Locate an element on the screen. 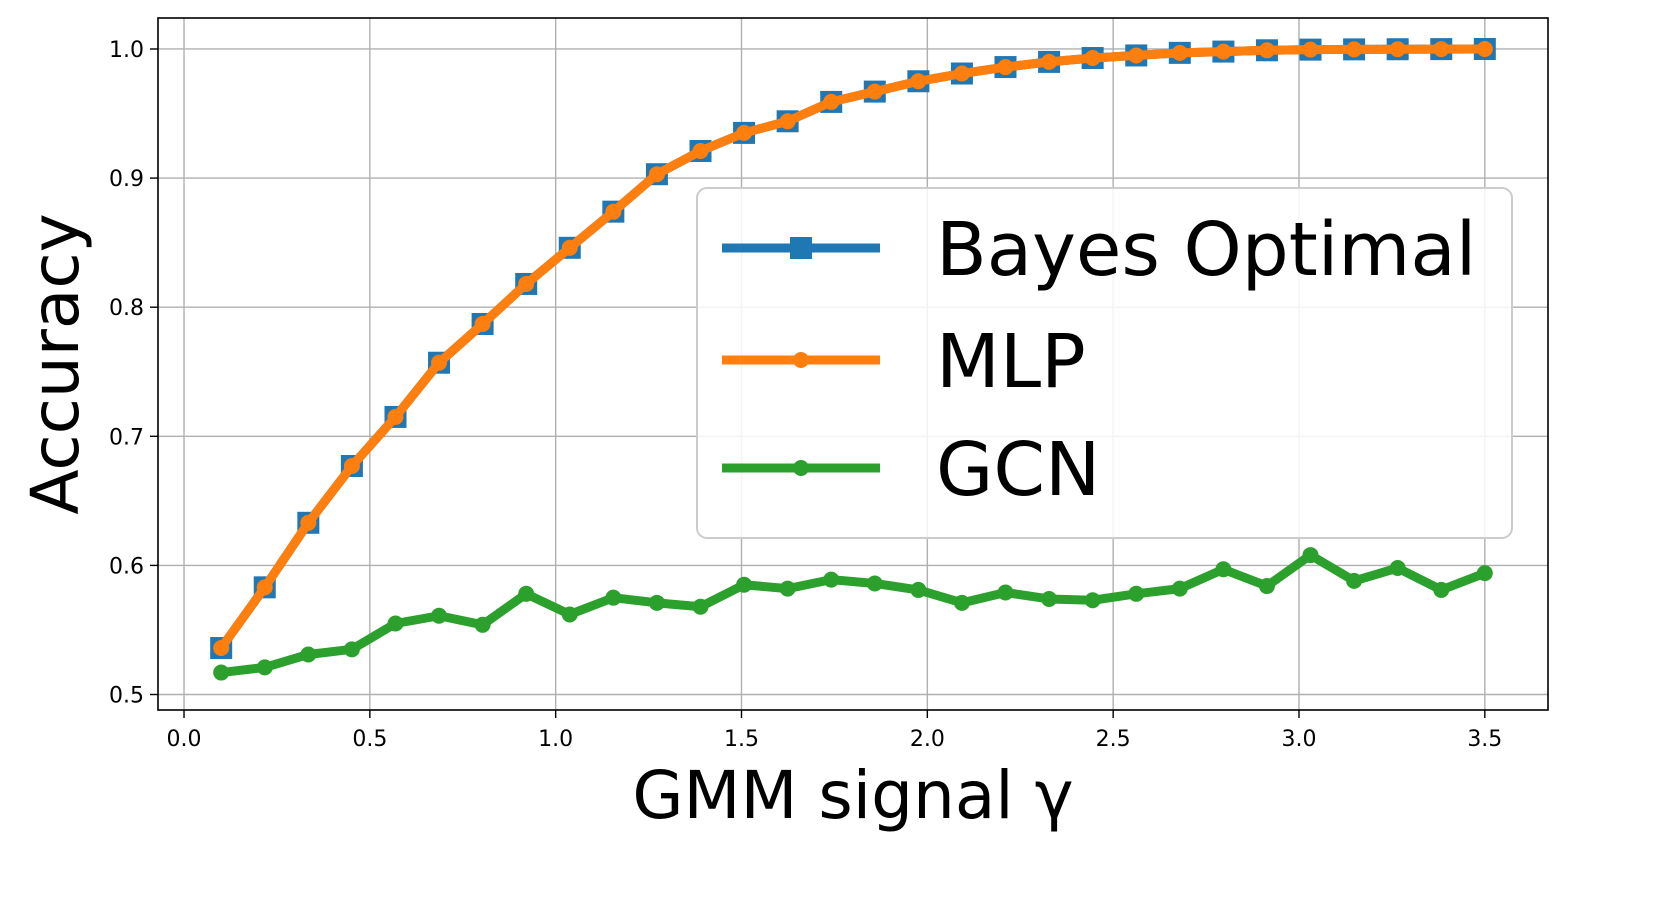 The image size is (1662, 905). legend-item-mlp: MLP is located at coordinates (904, 362).